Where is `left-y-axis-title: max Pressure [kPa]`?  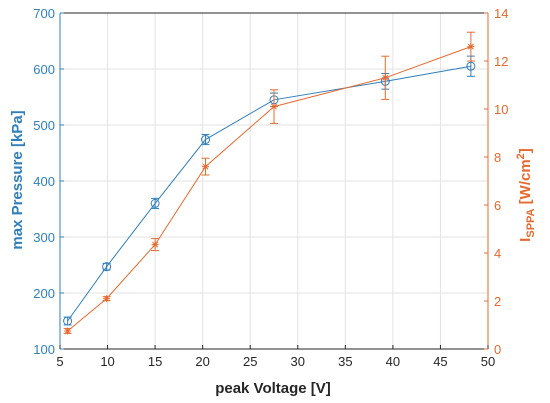
left-y-axis-title: max Pressure [kPa] is located at coordinates (17, 179).